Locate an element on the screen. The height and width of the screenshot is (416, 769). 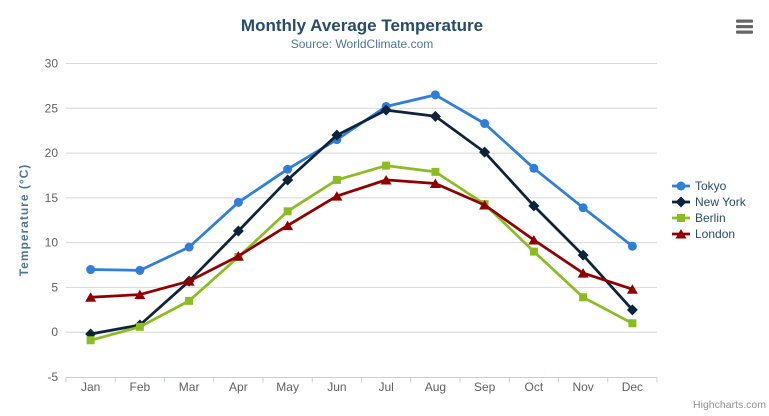
y-axis-tick-label: 25 is located at coordinates (52, 108).